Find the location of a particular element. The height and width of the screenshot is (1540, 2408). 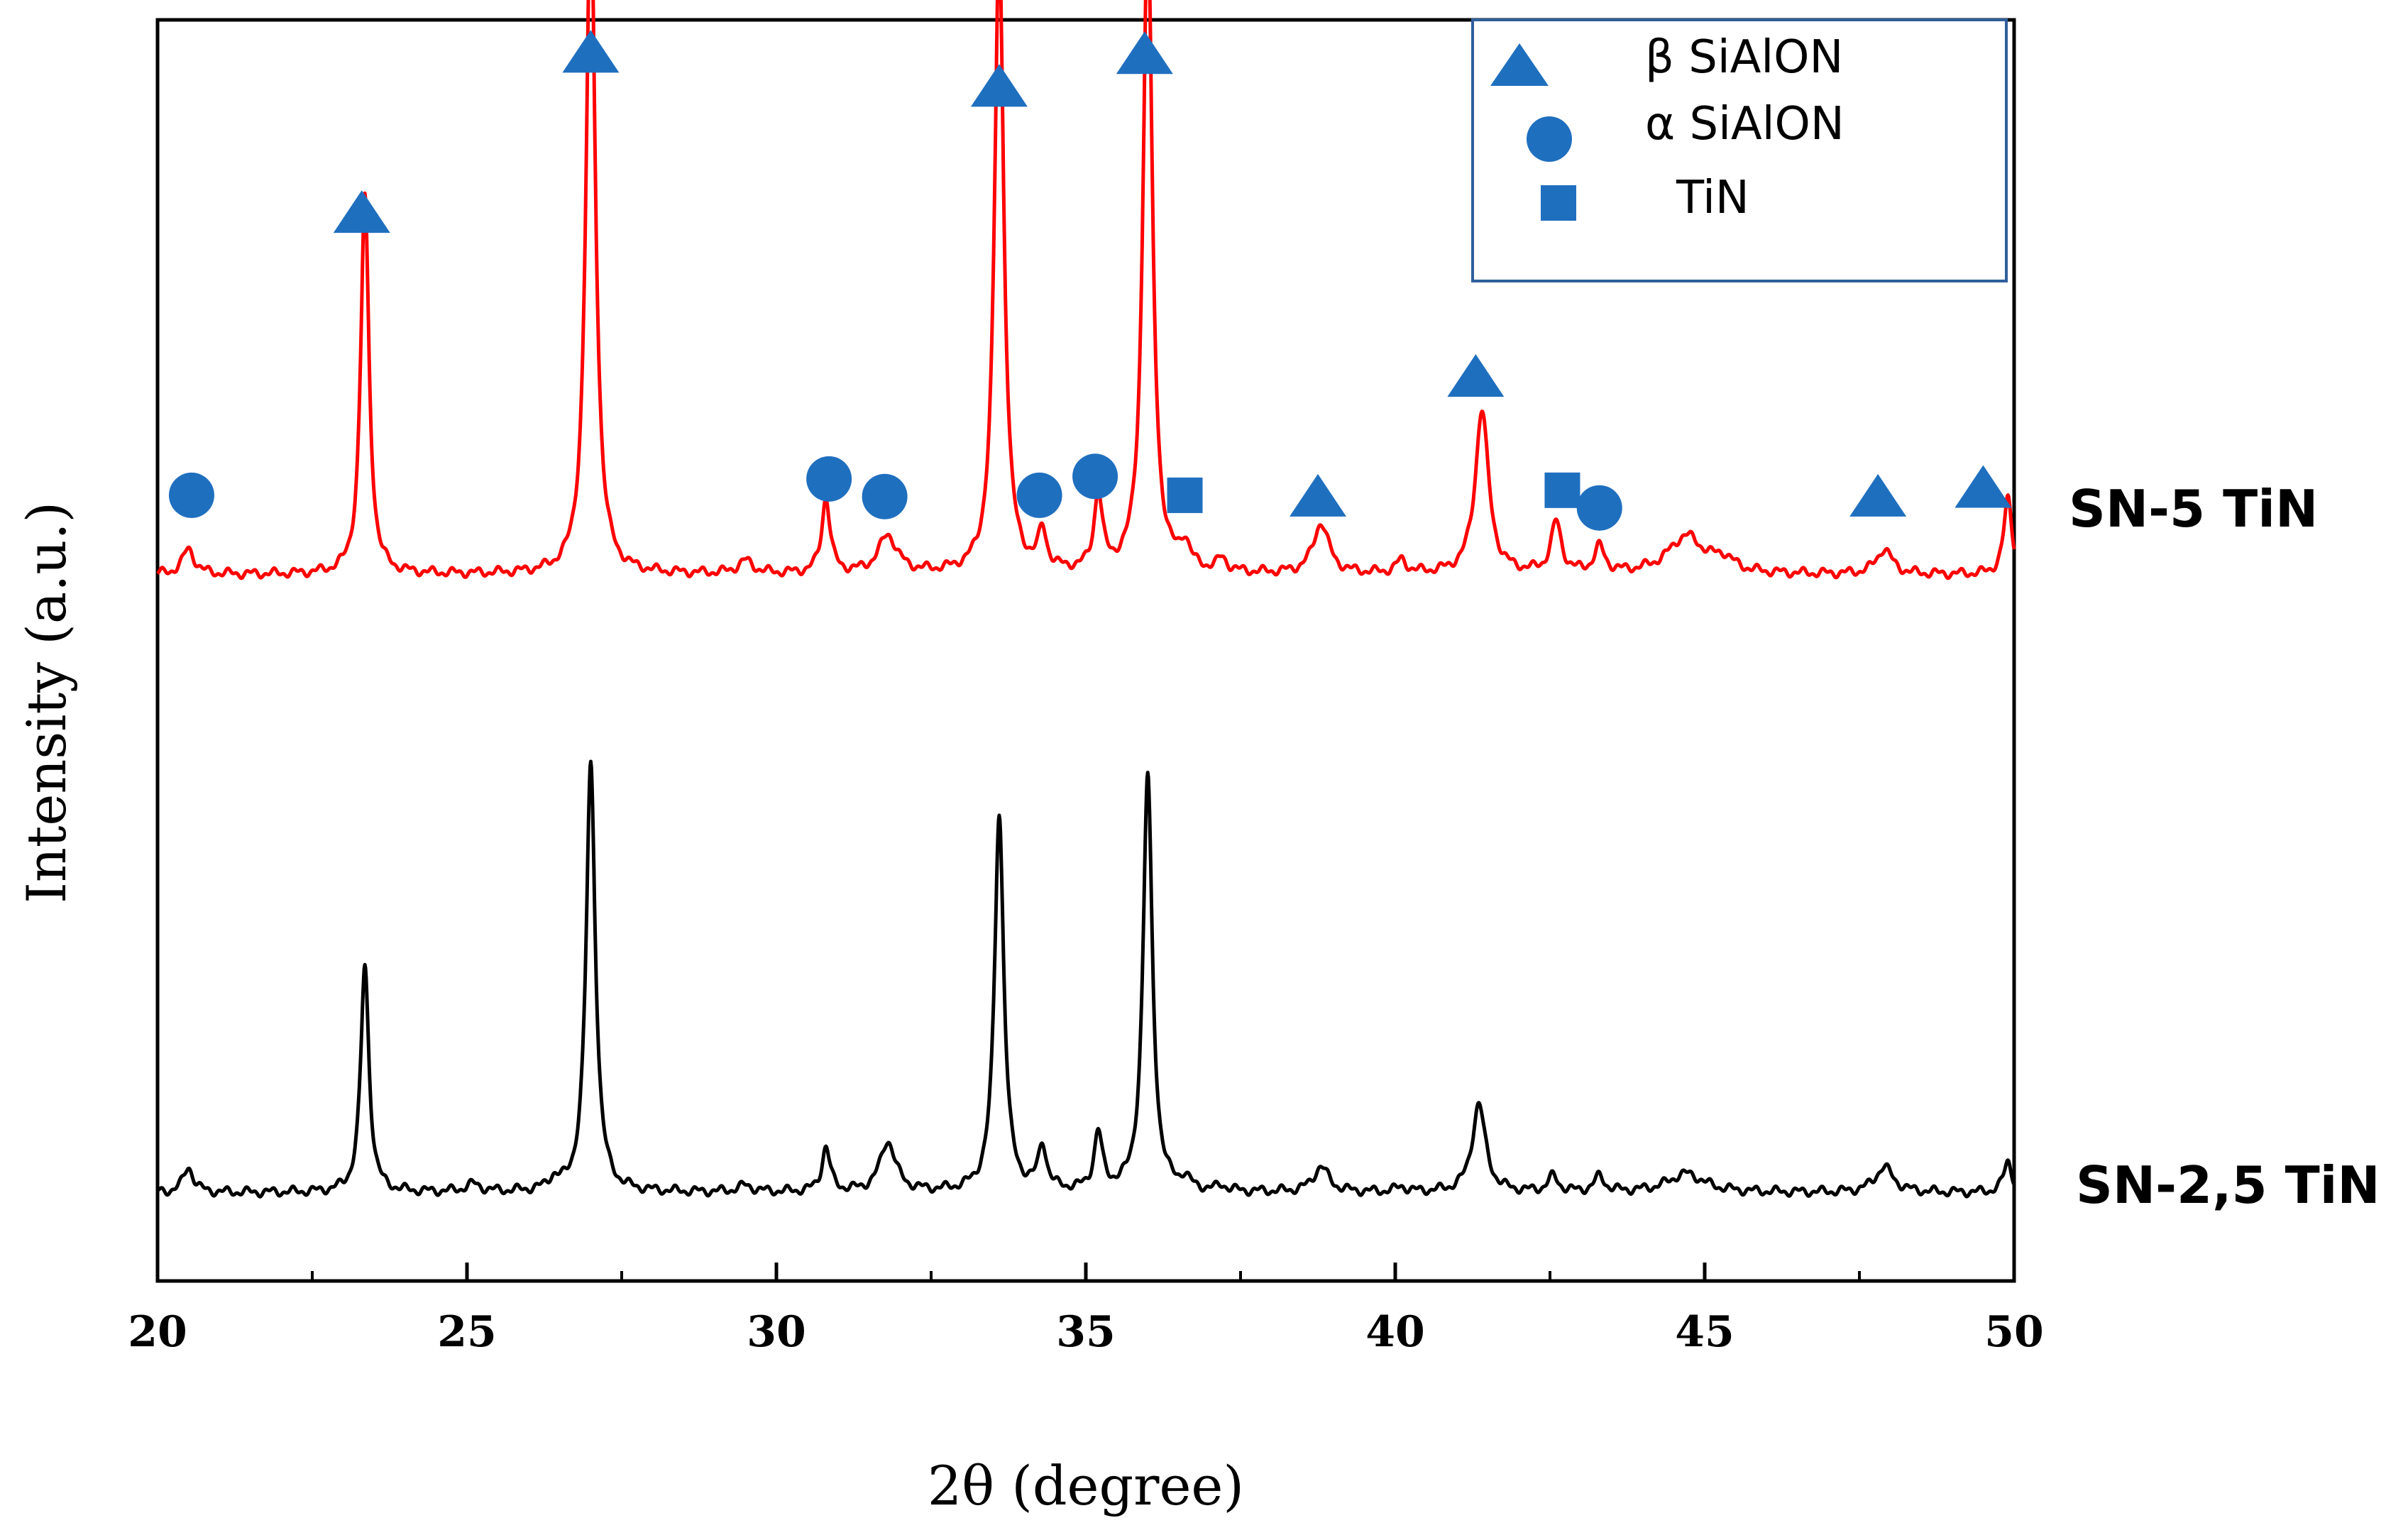

x-tick-label-50: 50 is located at coordinates (2014, 1332).